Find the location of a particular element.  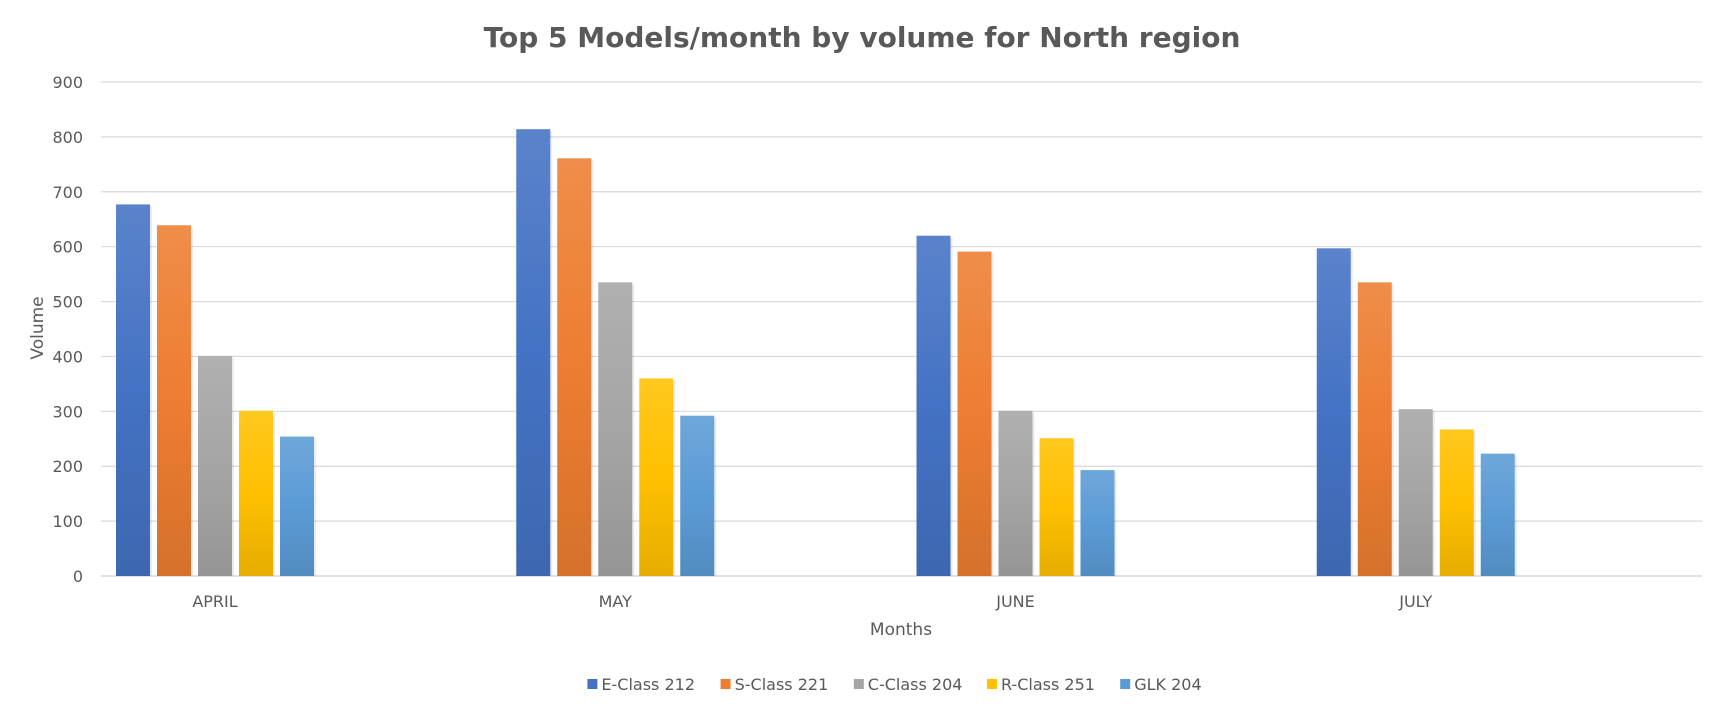

y-axis-ticks: 0 100 200 300 400 500 600 700 800 900 is located at coordinates (67, 329).